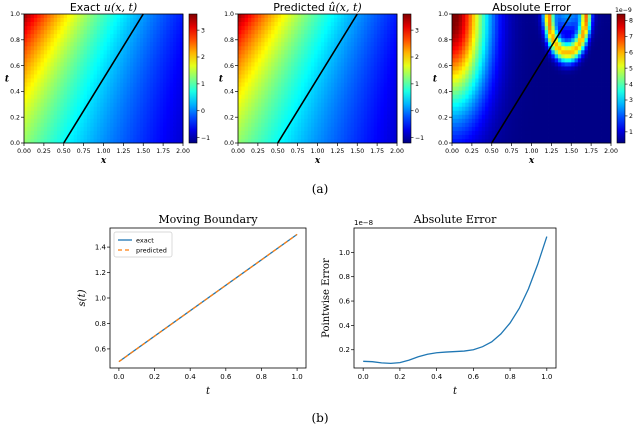 This screenshot has height=434, width=640. What do you see at coordinates (193, 78) in the screenshot?
I see `colorbar` at bounding box center [193, 78].